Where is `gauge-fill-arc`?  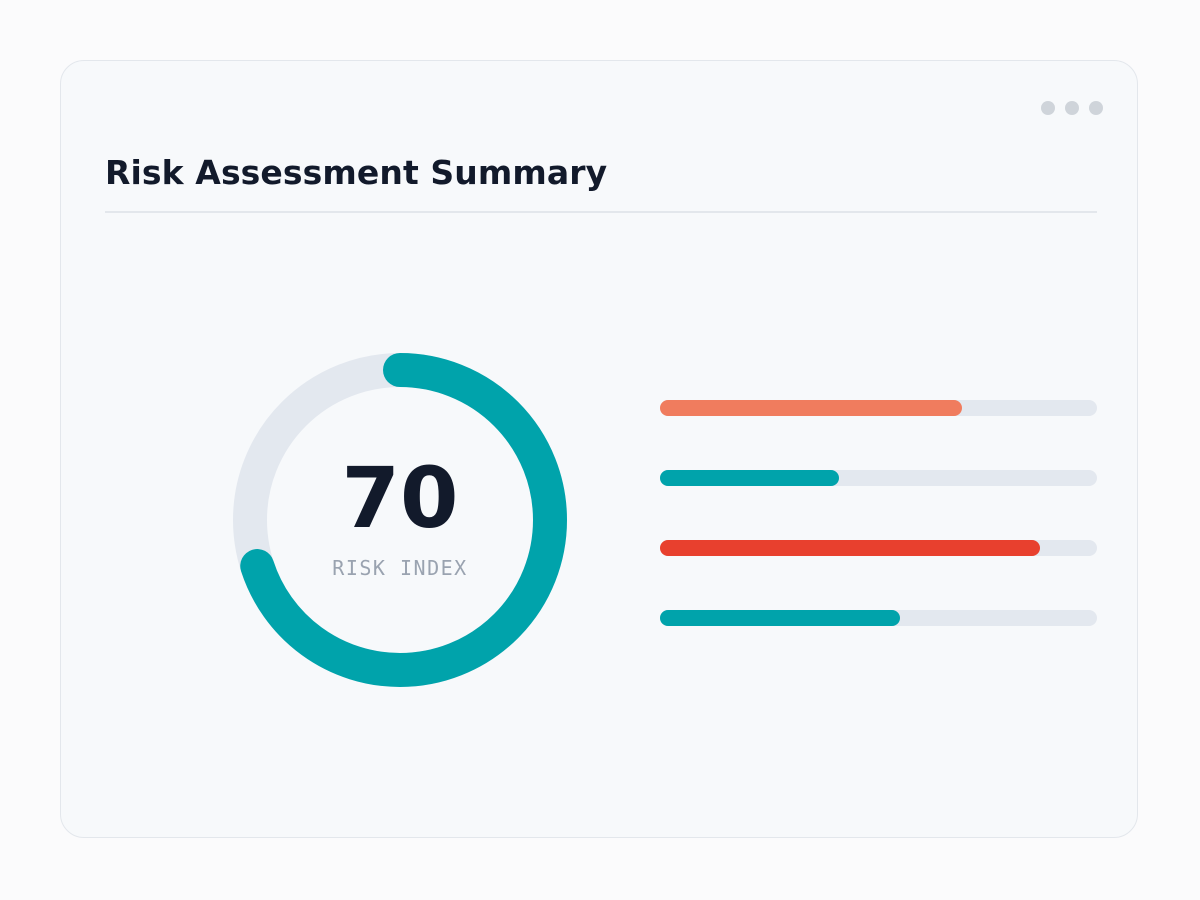 gauge-fill-arc is located at coordinates (400, 520).